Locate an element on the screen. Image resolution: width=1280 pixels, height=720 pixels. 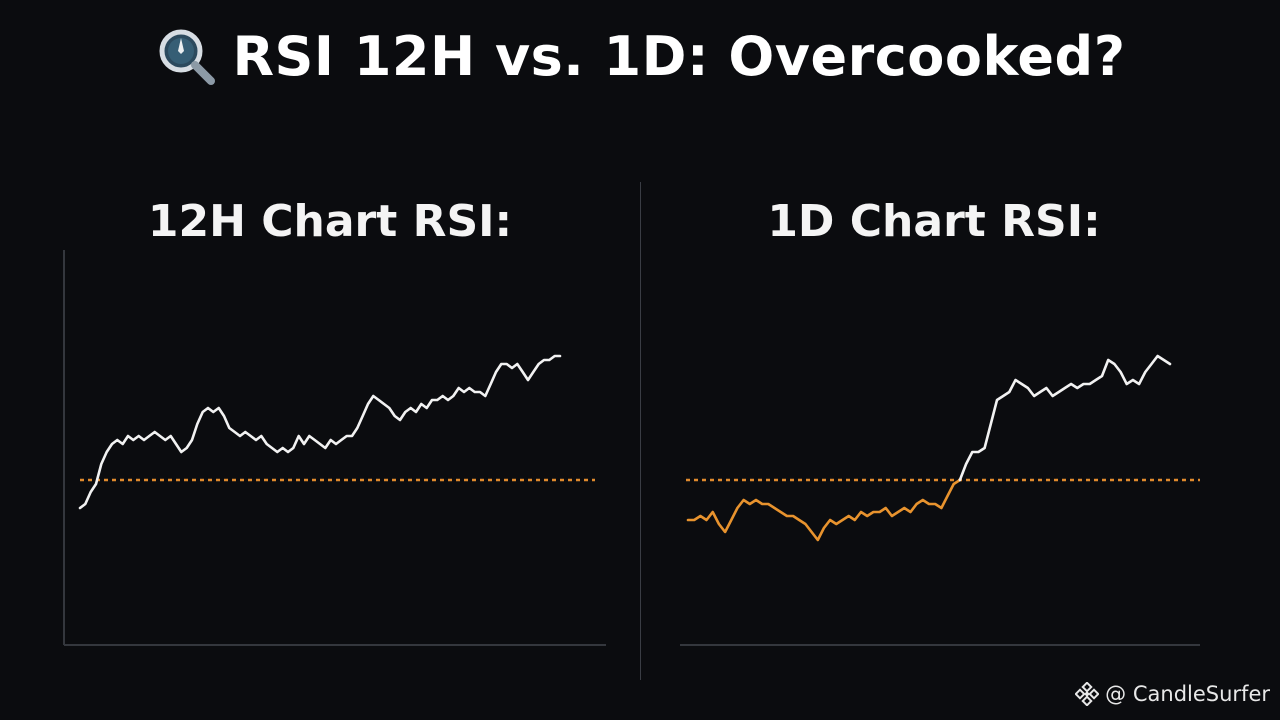
watermark: @ CandleSurfer is located at coordinates (1172, 694).